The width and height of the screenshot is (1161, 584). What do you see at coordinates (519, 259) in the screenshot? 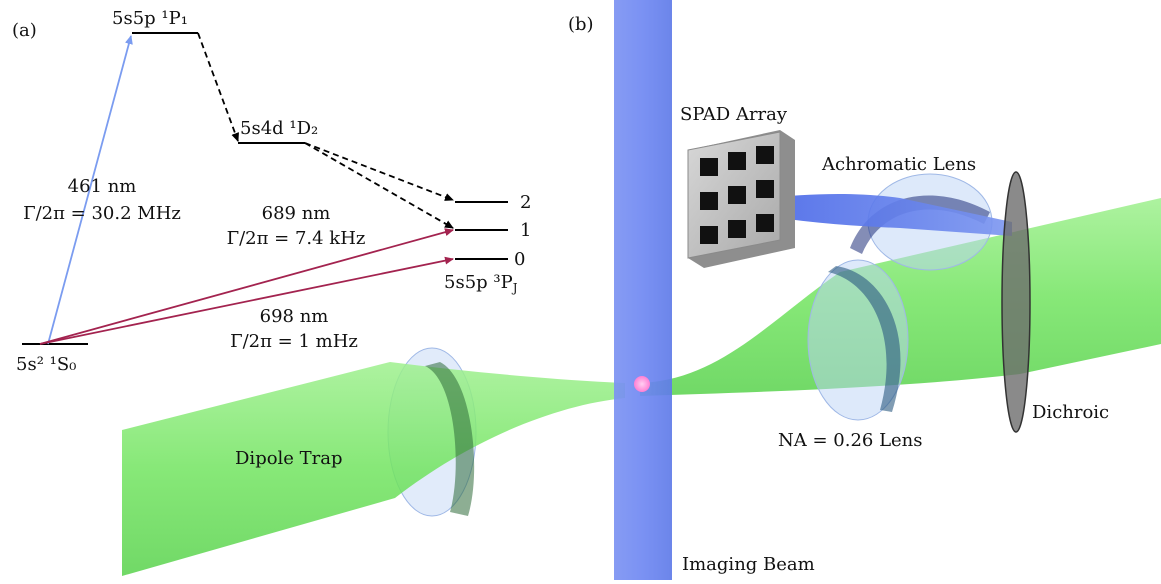
I see `j0-label: 0` at bounding box center [519, 259].